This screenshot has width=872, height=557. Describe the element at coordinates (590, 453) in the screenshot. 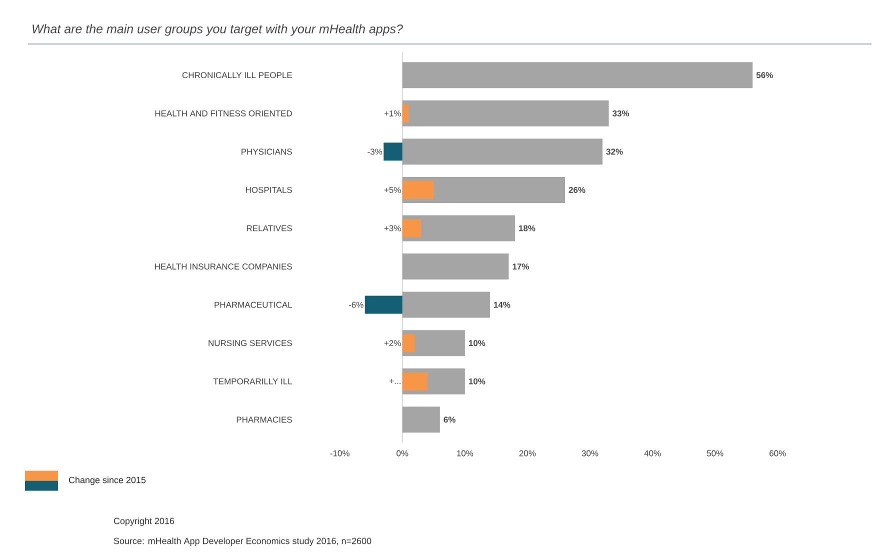

I see `x-tick-label: 30%` at that location.